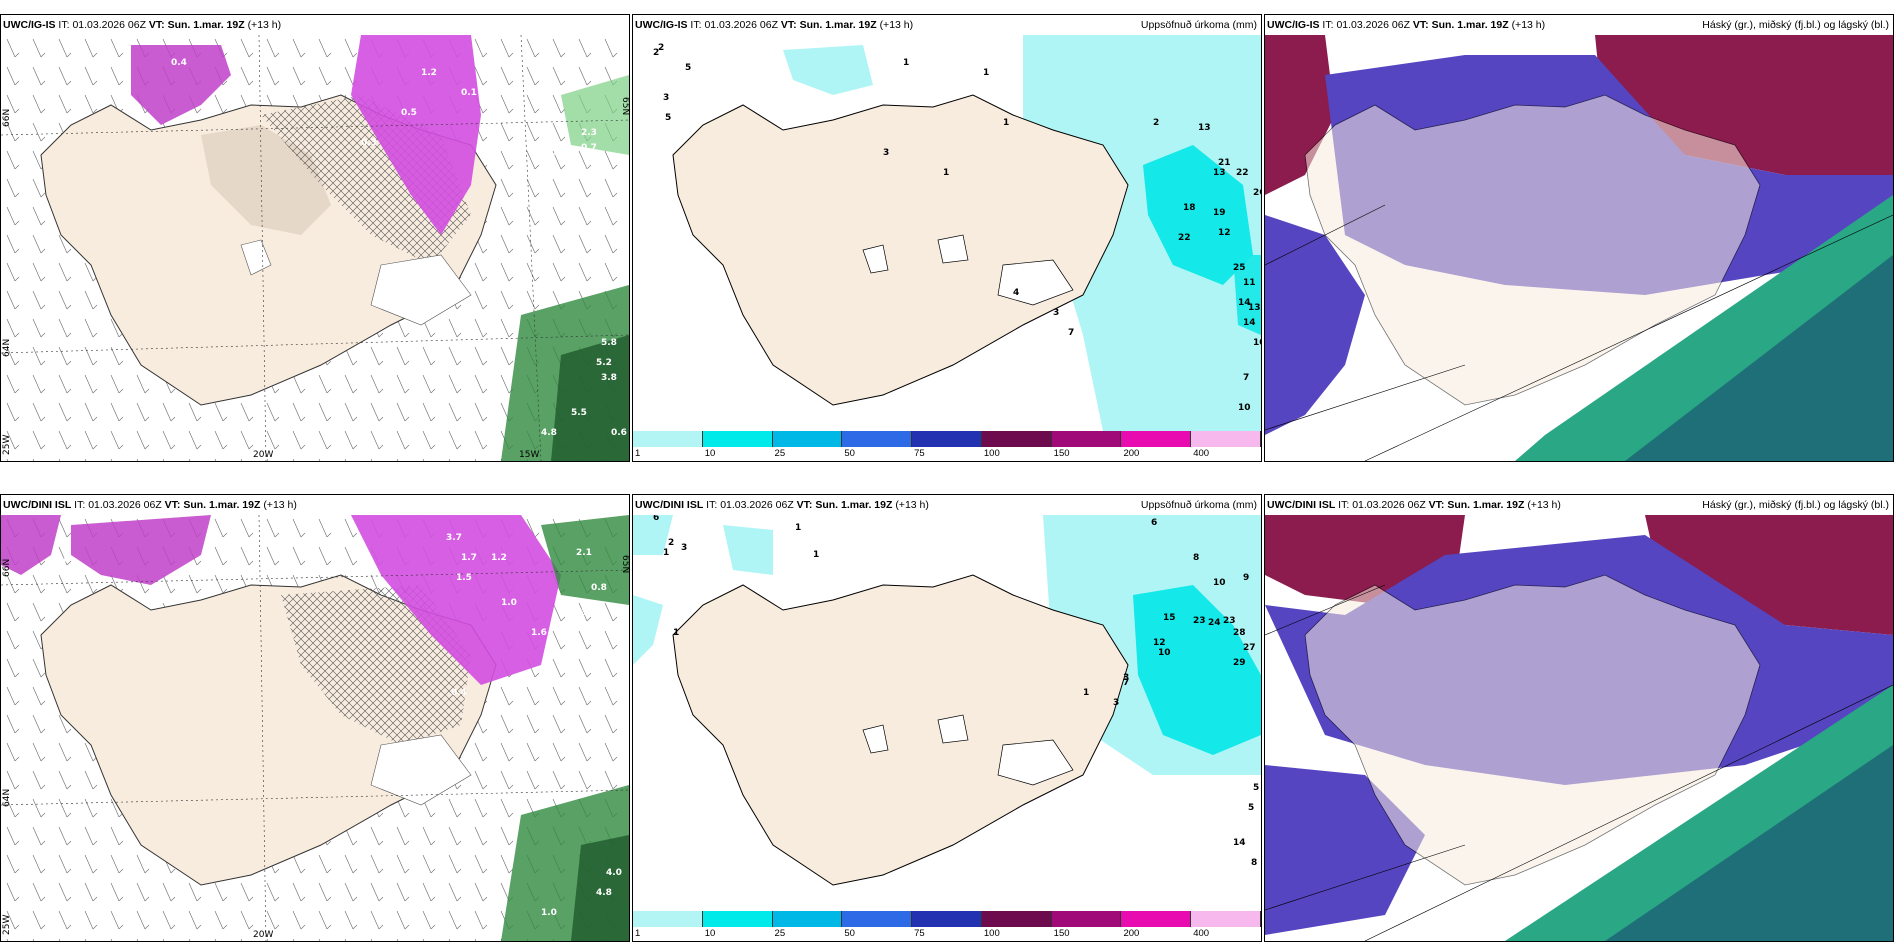  Describe the element at coordinates (849, 933) in the screenshot. I see `legend-tick-label: 50` at that location.